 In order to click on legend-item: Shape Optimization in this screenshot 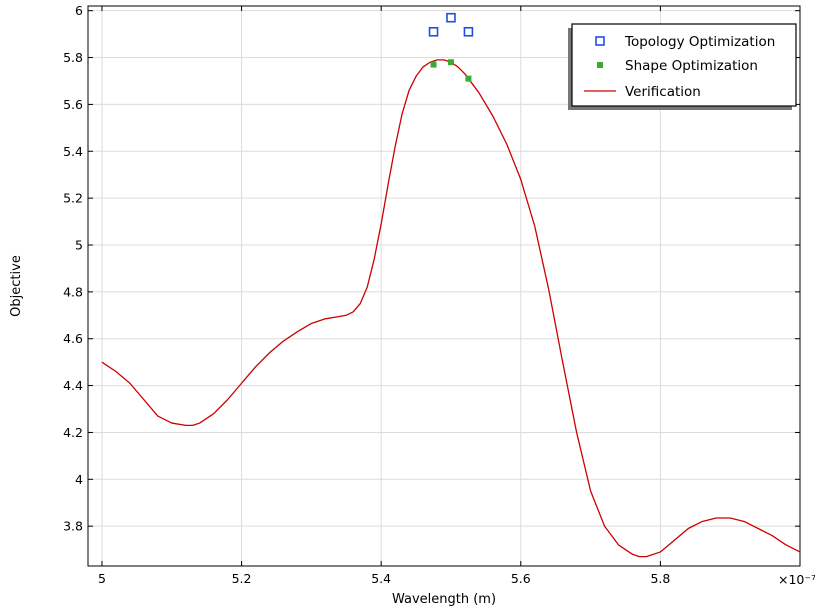, I will do `click(677, 66)`.